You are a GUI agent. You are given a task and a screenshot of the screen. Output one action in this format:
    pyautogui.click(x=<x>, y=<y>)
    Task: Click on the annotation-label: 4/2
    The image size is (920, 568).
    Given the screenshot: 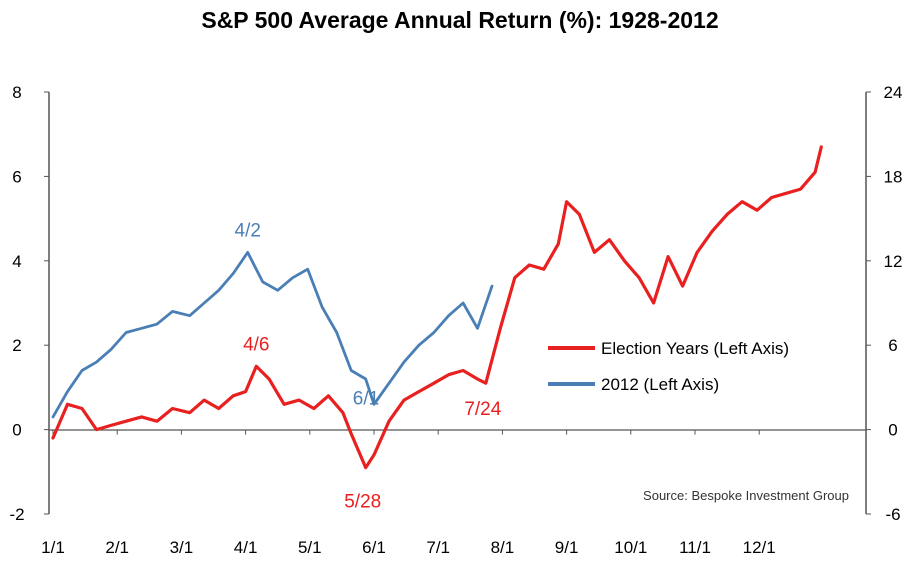 What is the action you would take?
    pyautogui.click(x=248, y=230)
    